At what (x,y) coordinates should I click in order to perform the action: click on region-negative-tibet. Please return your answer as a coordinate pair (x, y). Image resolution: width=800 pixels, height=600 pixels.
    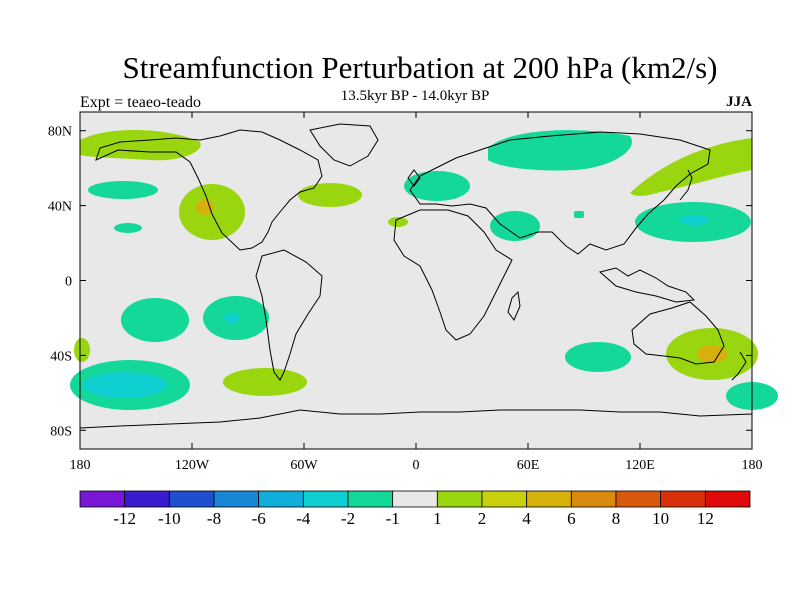
    Looking at the image, I should click on (579, 214).